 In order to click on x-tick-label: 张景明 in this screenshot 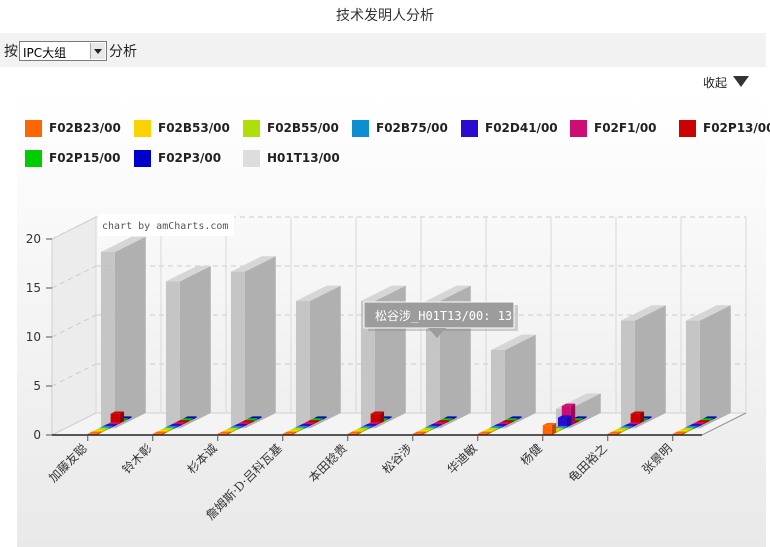, I will do `click(657, 458)`.